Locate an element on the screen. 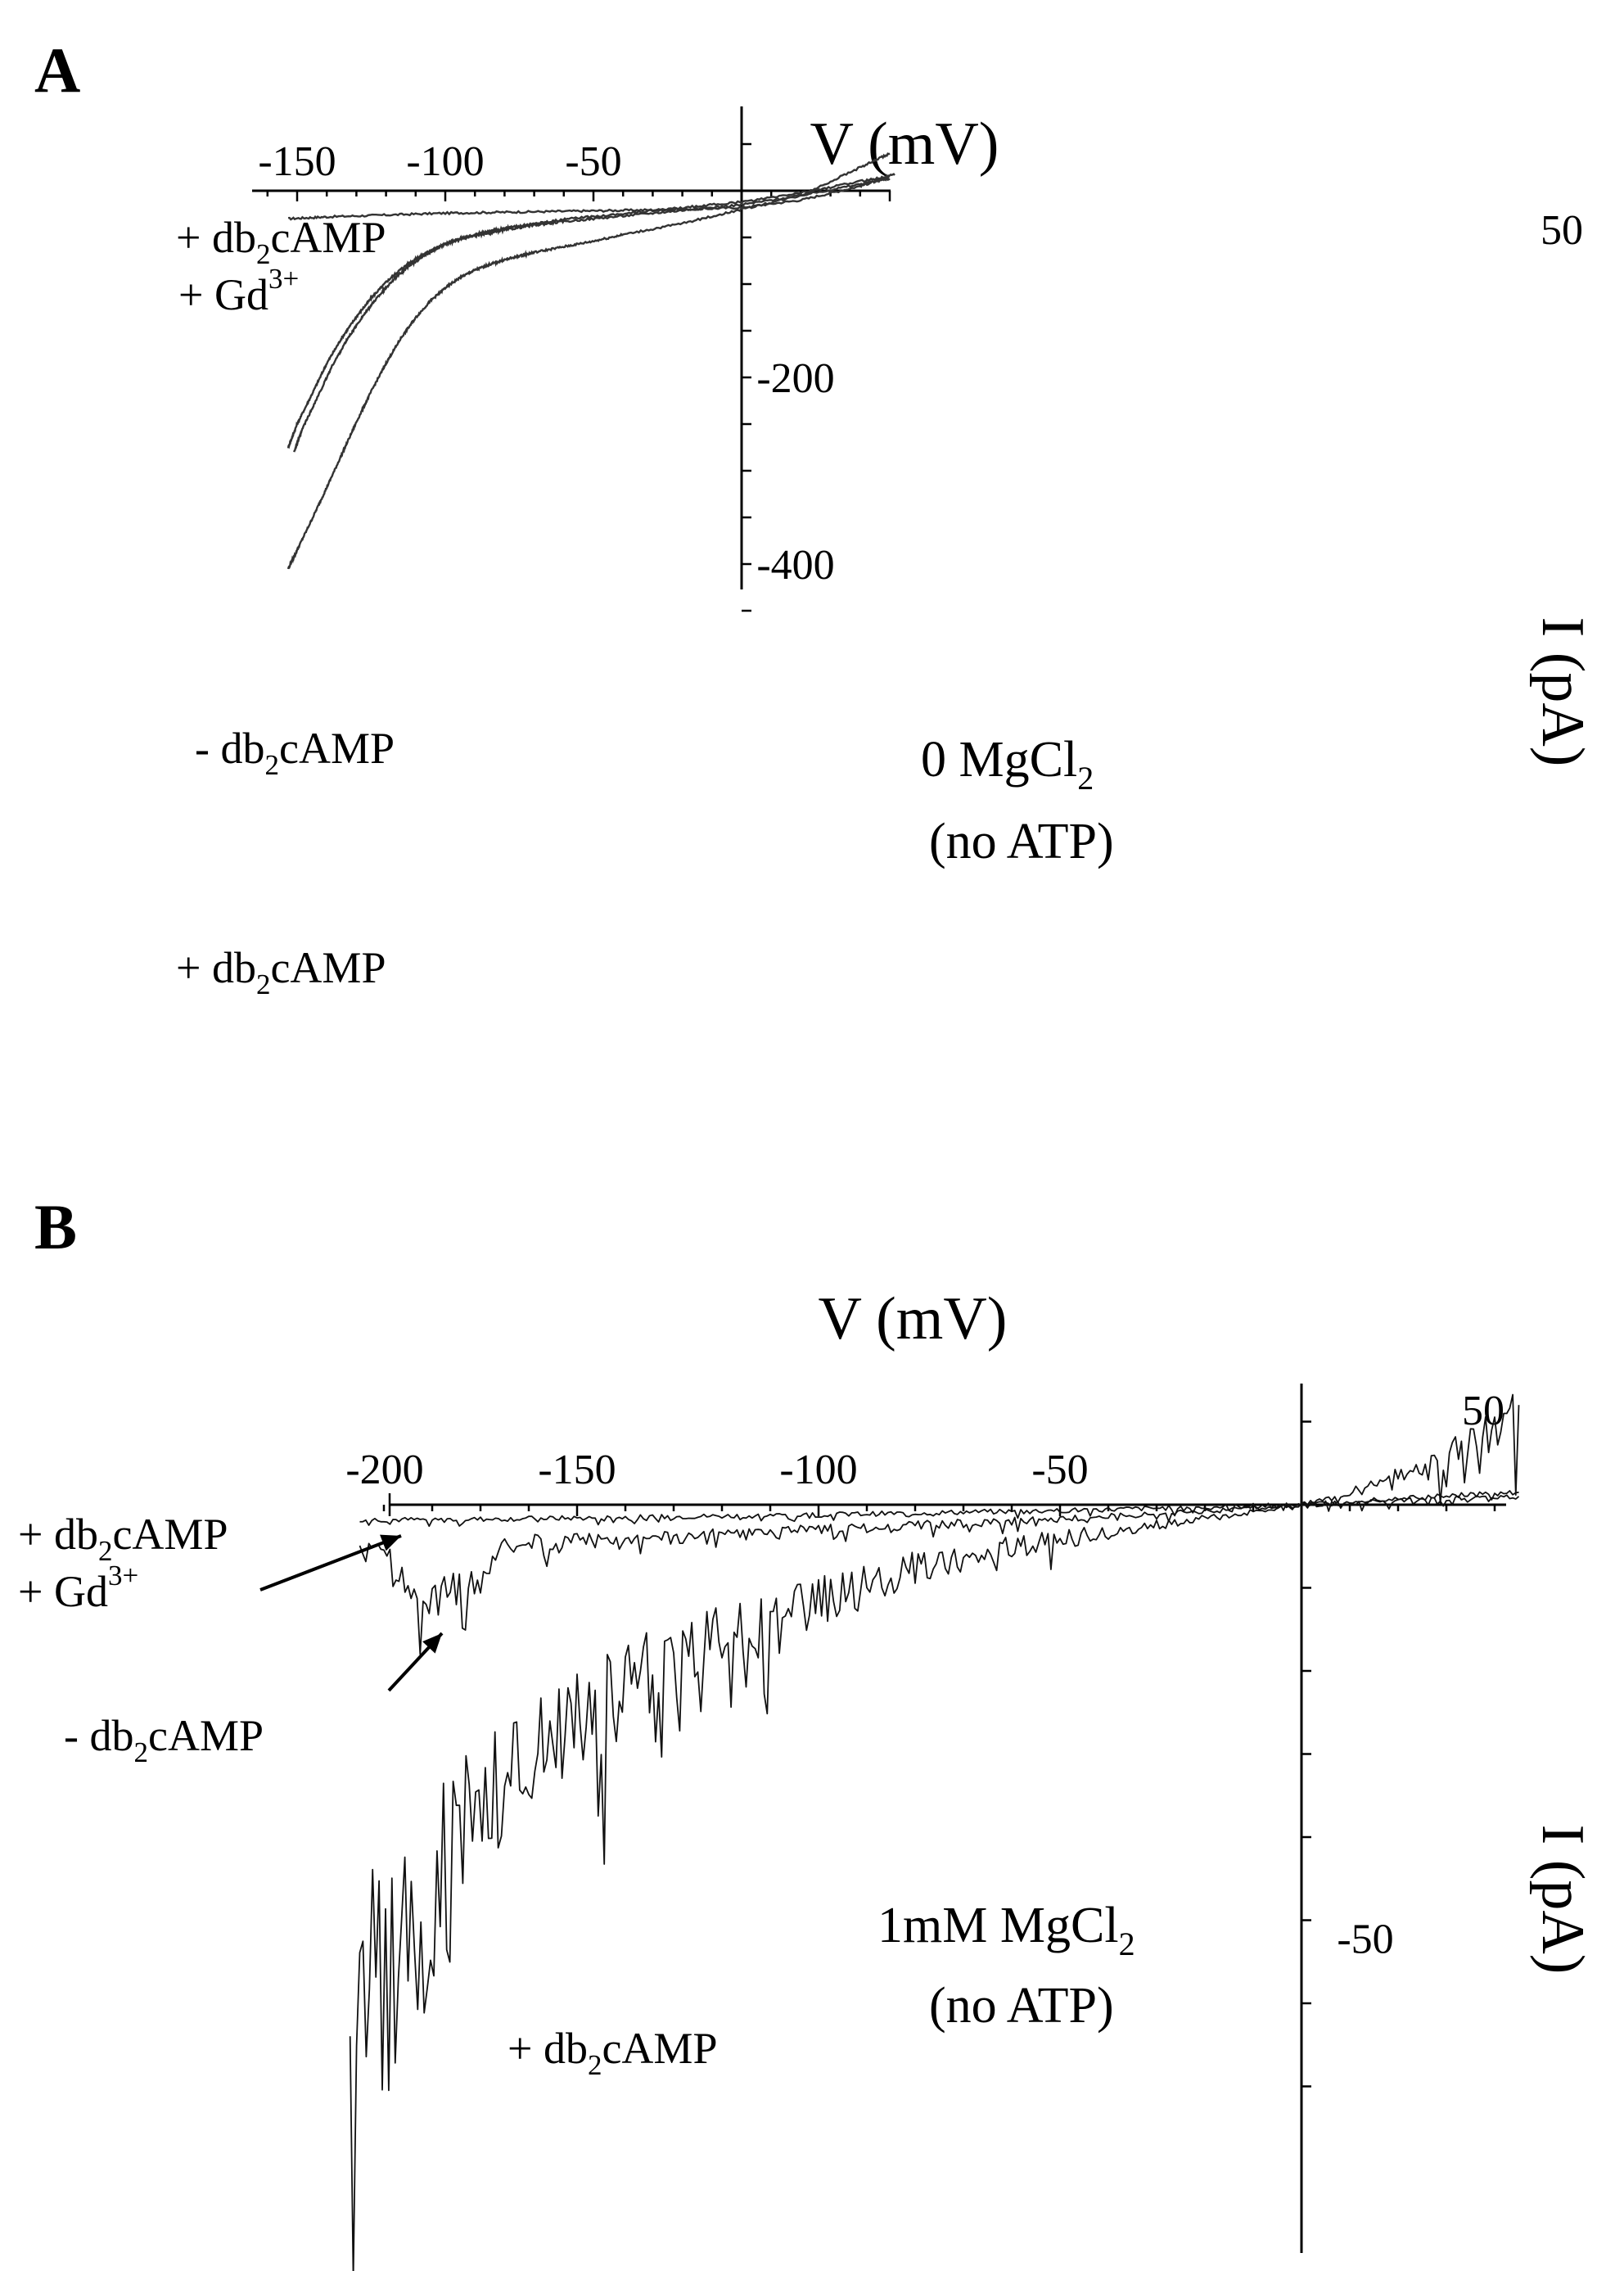  panel-b-label-gd: + Gd3+ is located at coordinates (78, 1588).